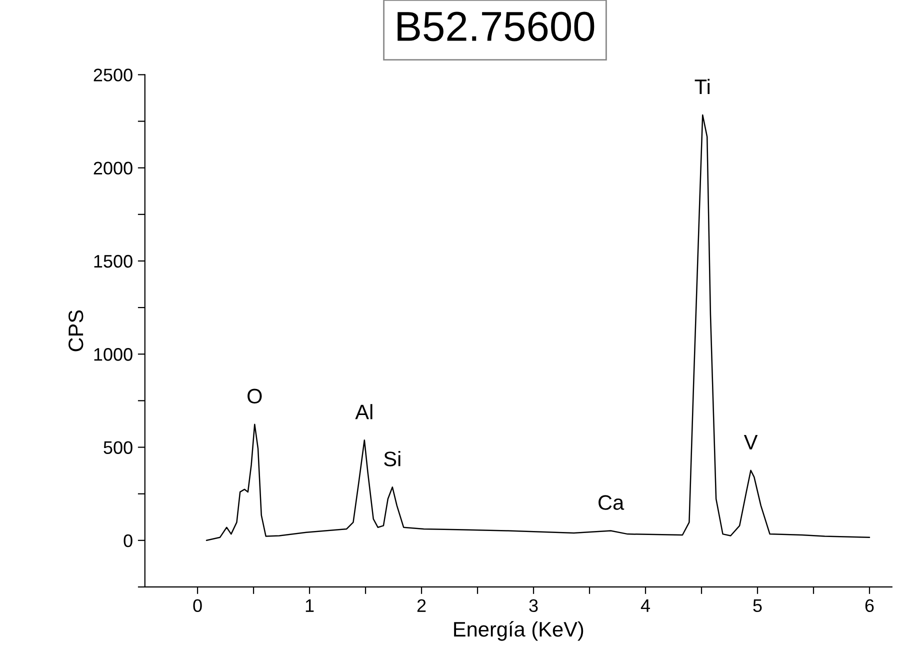 This screenshot has height=667, width=900. What do you see at coordinates (128, 541) in the screenshot?
I see `y-tick-label: 0` at bounding box center [128, 541].